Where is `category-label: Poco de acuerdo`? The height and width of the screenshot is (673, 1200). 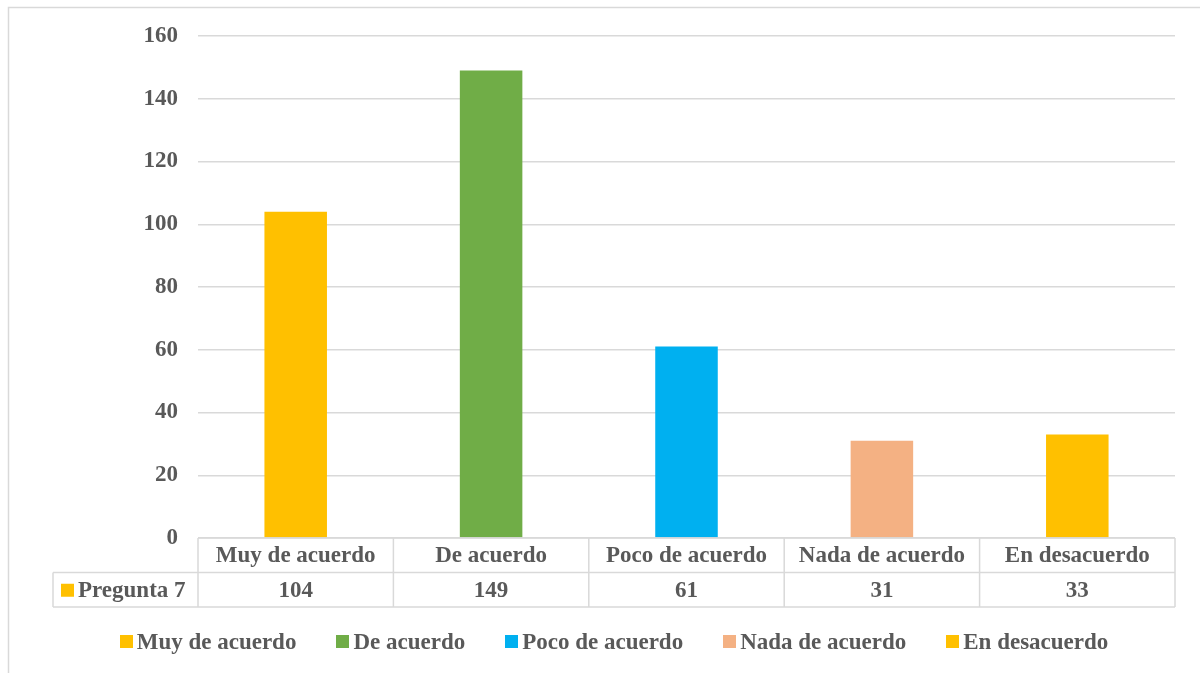
category-label: Poco de acuerdo is located at coordinates (603, 641).